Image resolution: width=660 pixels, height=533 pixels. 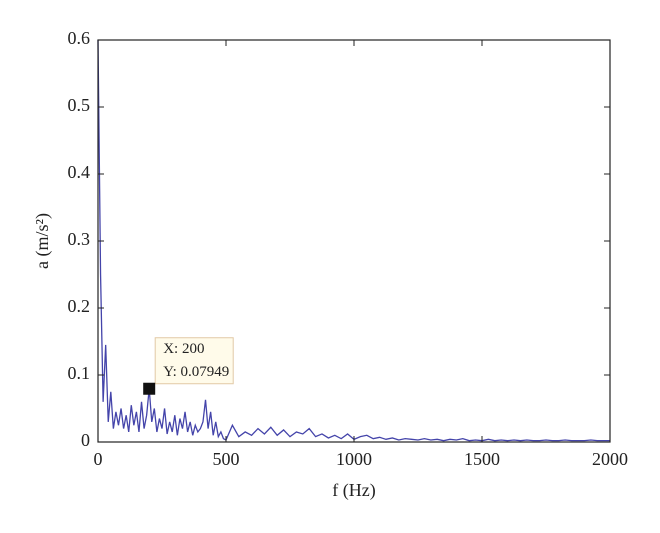 I want to click on datatip-text: Y: 0.07949, so click(x=196, y=372).